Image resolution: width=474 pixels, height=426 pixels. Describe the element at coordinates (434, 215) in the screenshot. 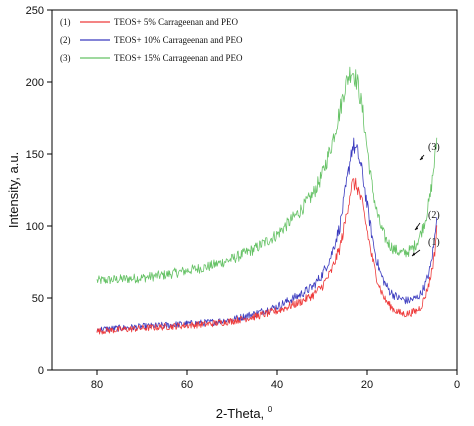

I see `series-annotation: (2)` at that location.